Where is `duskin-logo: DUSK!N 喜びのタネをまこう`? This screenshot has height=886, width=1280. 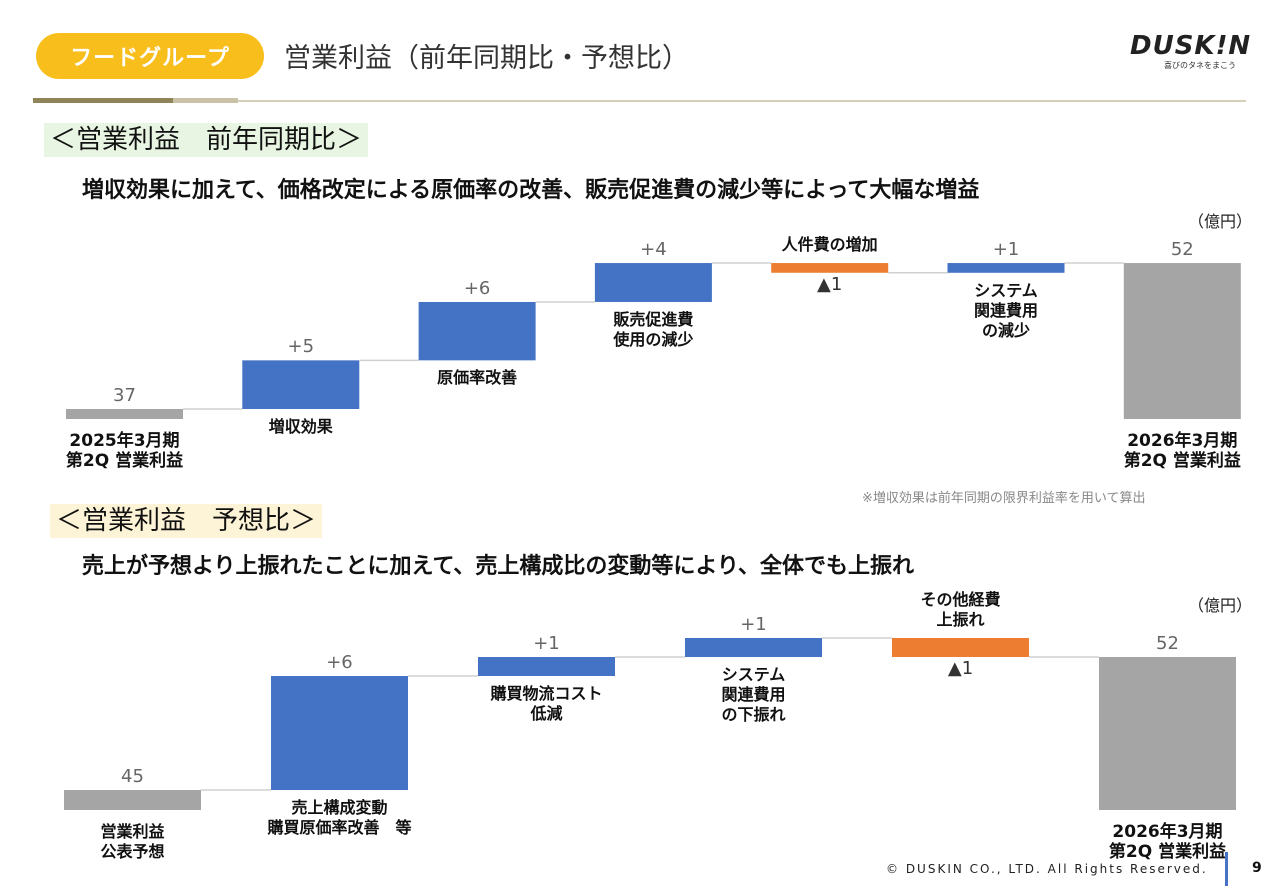 duskin-logo: DUSK!N 喜びのタネをまこう is located at coordinates (1190, 51).